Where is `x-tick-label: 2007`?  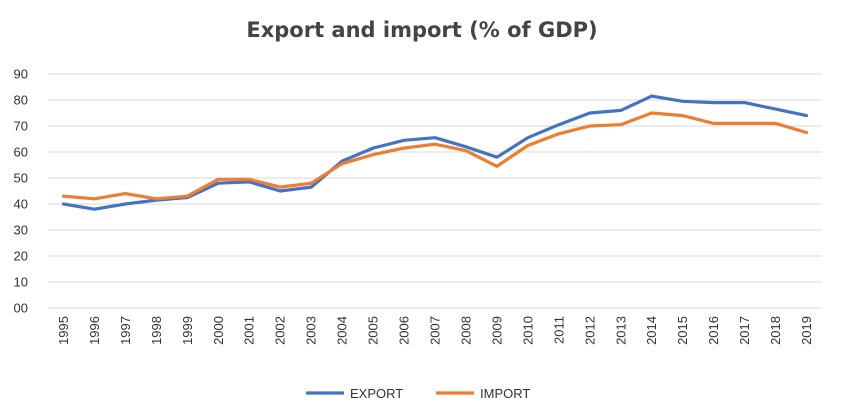
x-tick-label: 2007 is located at coordinates (435, 330).